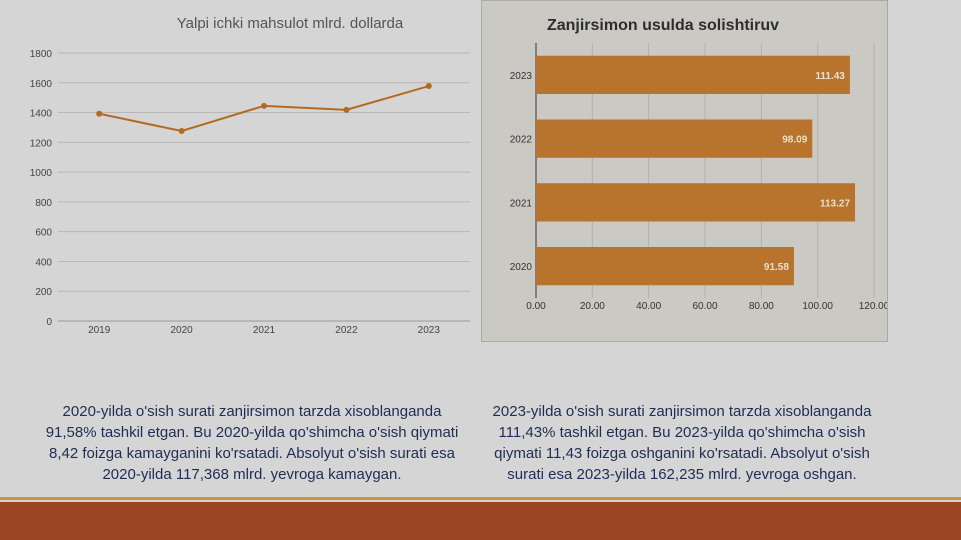  I want to click on x-tick-label: 100.00, so click(817, 306).